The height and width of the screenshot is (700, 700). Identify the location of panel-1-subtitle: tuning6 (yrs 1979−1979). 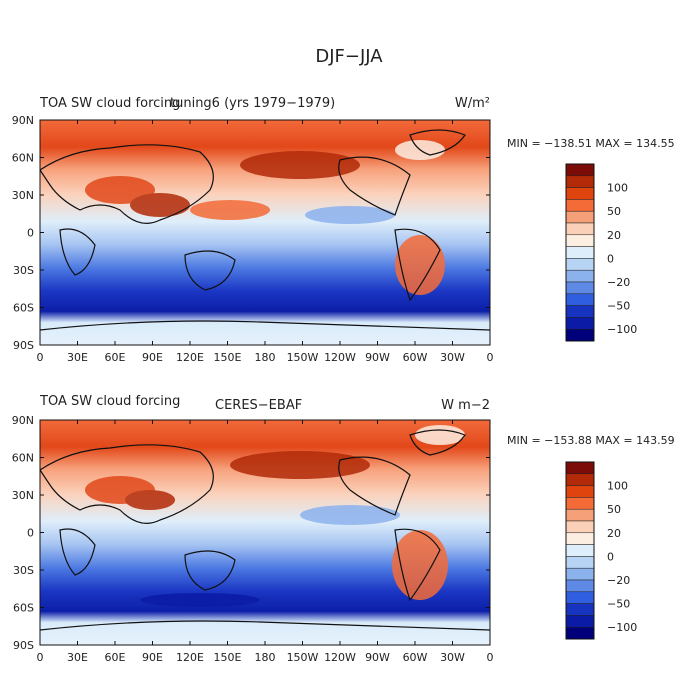
(252, 103).